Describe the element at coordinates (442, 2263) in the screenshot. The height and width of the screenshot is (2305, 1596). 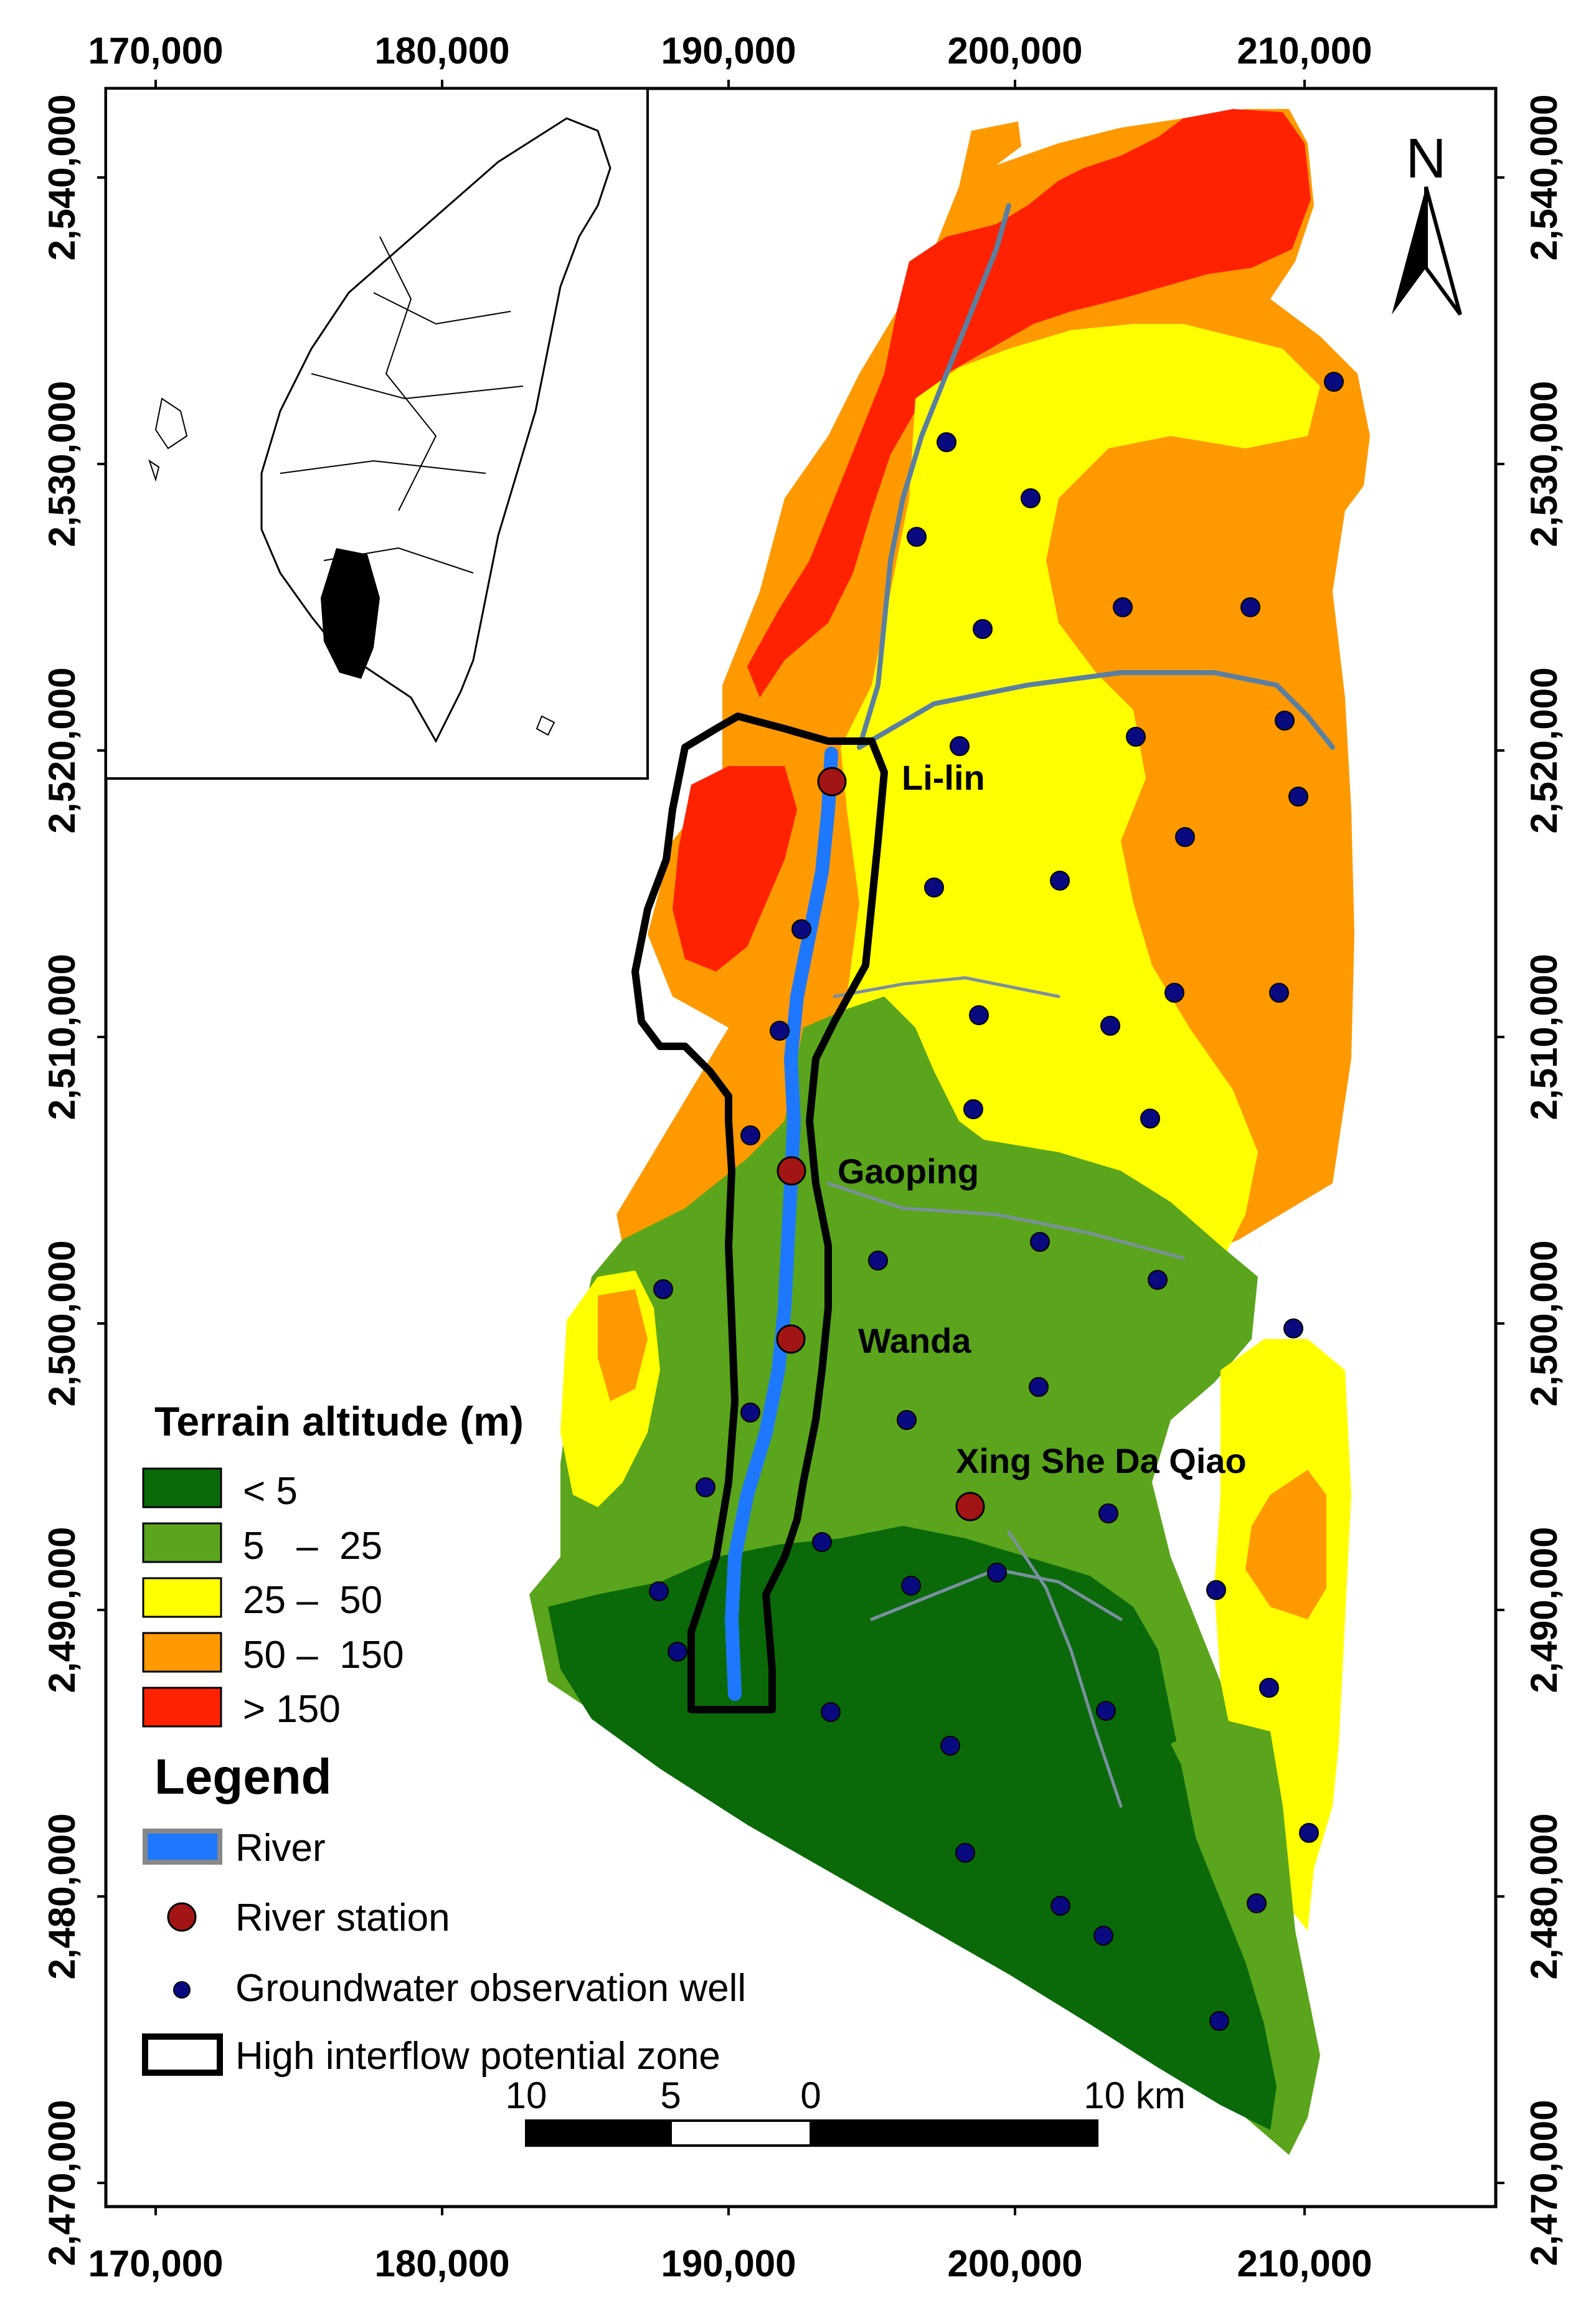
I see `x-tick-bottom-1: 180,000` at that location.